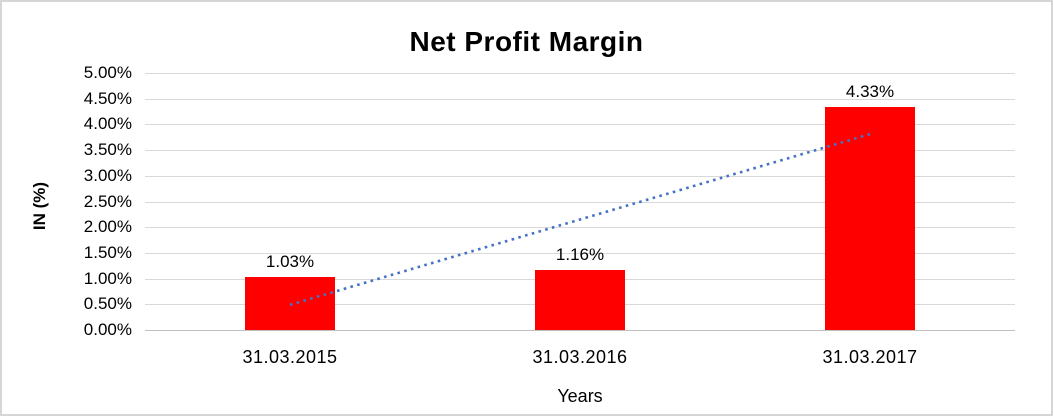 The height and width of the screenshot is (416, 1053). Describe the element at coordinates (870, 92) in the screenshot. I see `bar-value-label: 4.33%` at that location.